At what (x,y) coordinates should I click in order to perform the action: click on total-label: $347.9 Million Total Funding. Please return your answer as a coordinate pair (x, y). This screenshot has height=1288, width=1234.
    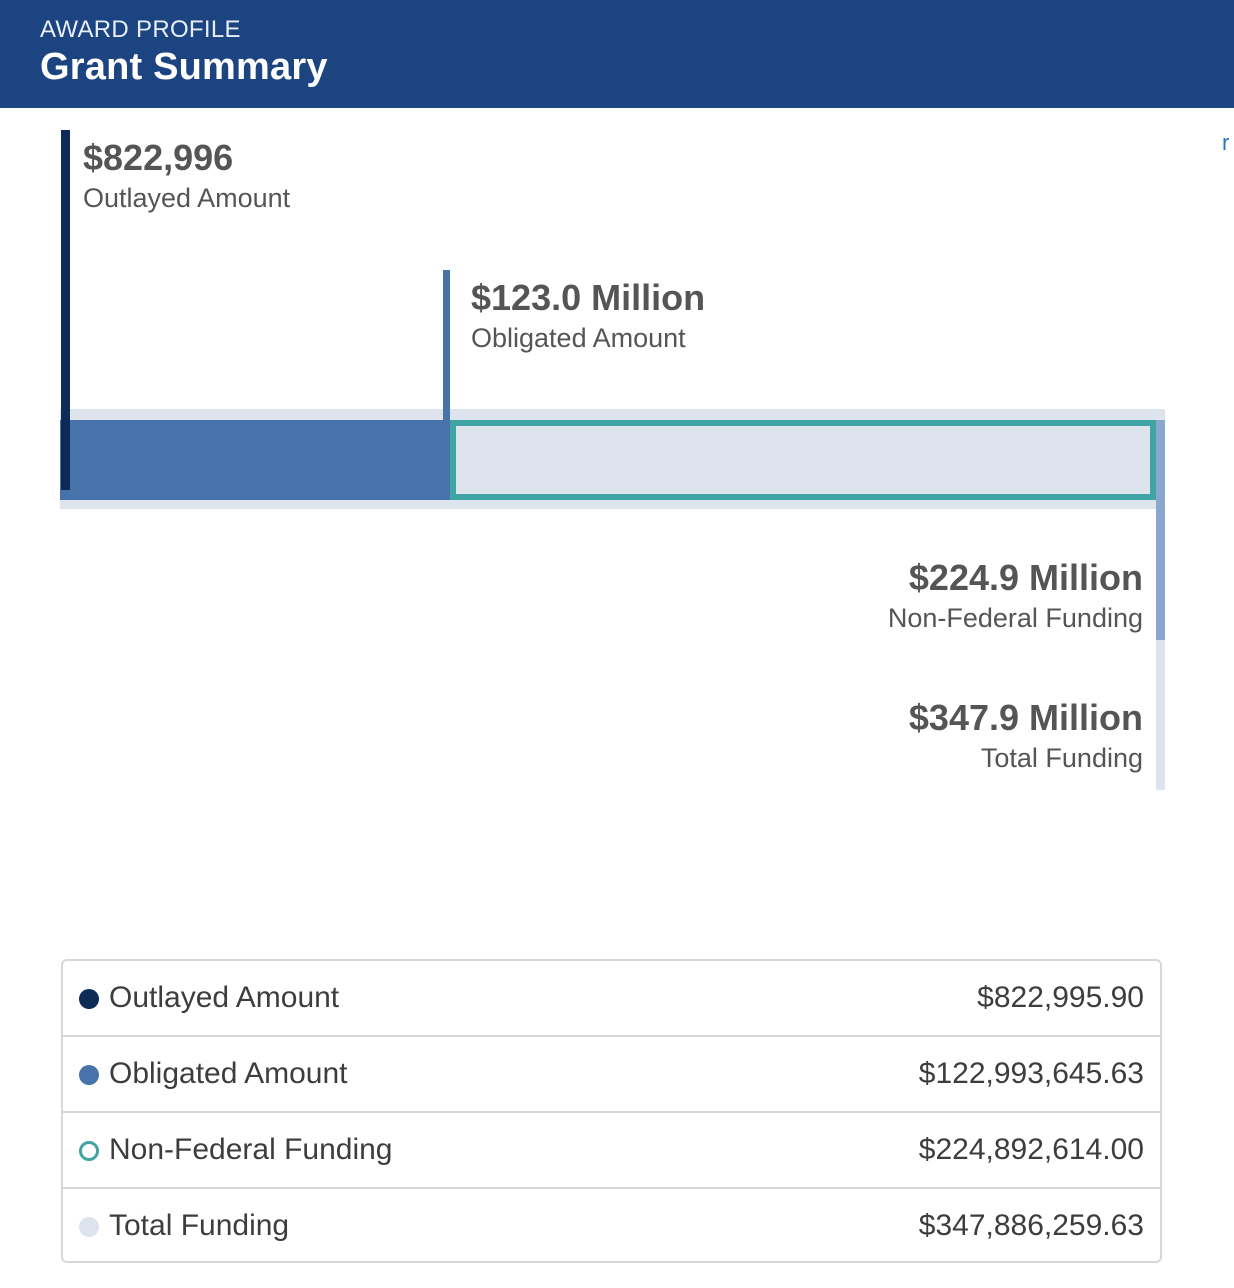
    Looking at the image, I should click on (951, 736).